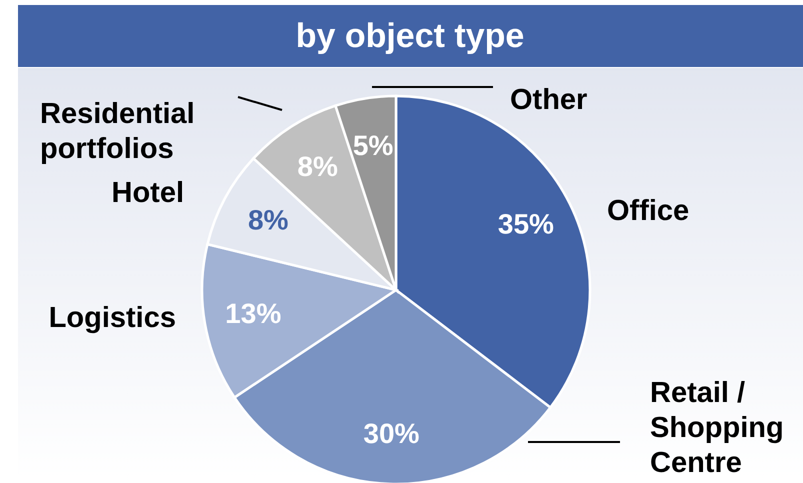  I want to click on slice-label: Residential portfolios, so click(117, 131).